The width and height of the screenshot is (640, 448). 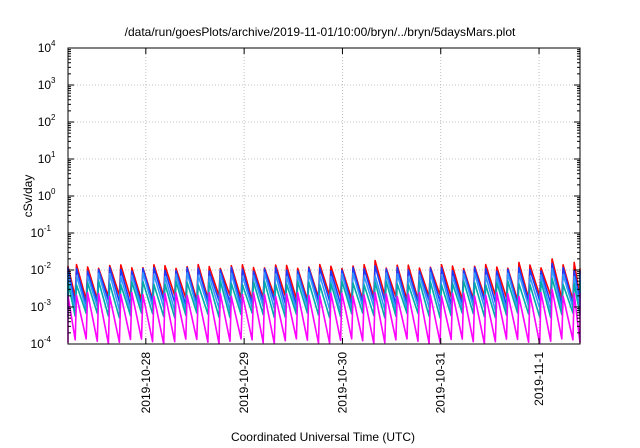 What do you see at coordinates (323, 437) in the screenshot?
I see `x-axis-label: Coordinated Universal Time (UTC)` at bounding box center [323, 437].